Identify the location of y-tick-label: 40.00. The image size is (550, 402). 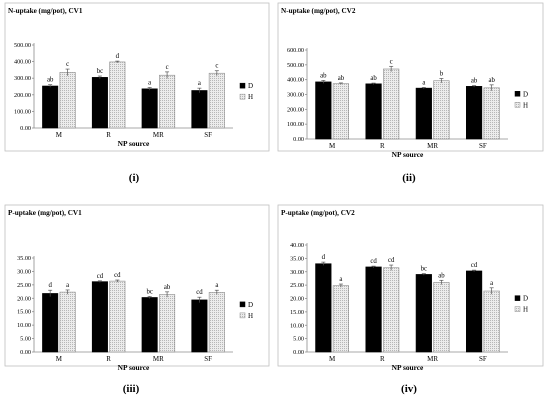
(297, 245).